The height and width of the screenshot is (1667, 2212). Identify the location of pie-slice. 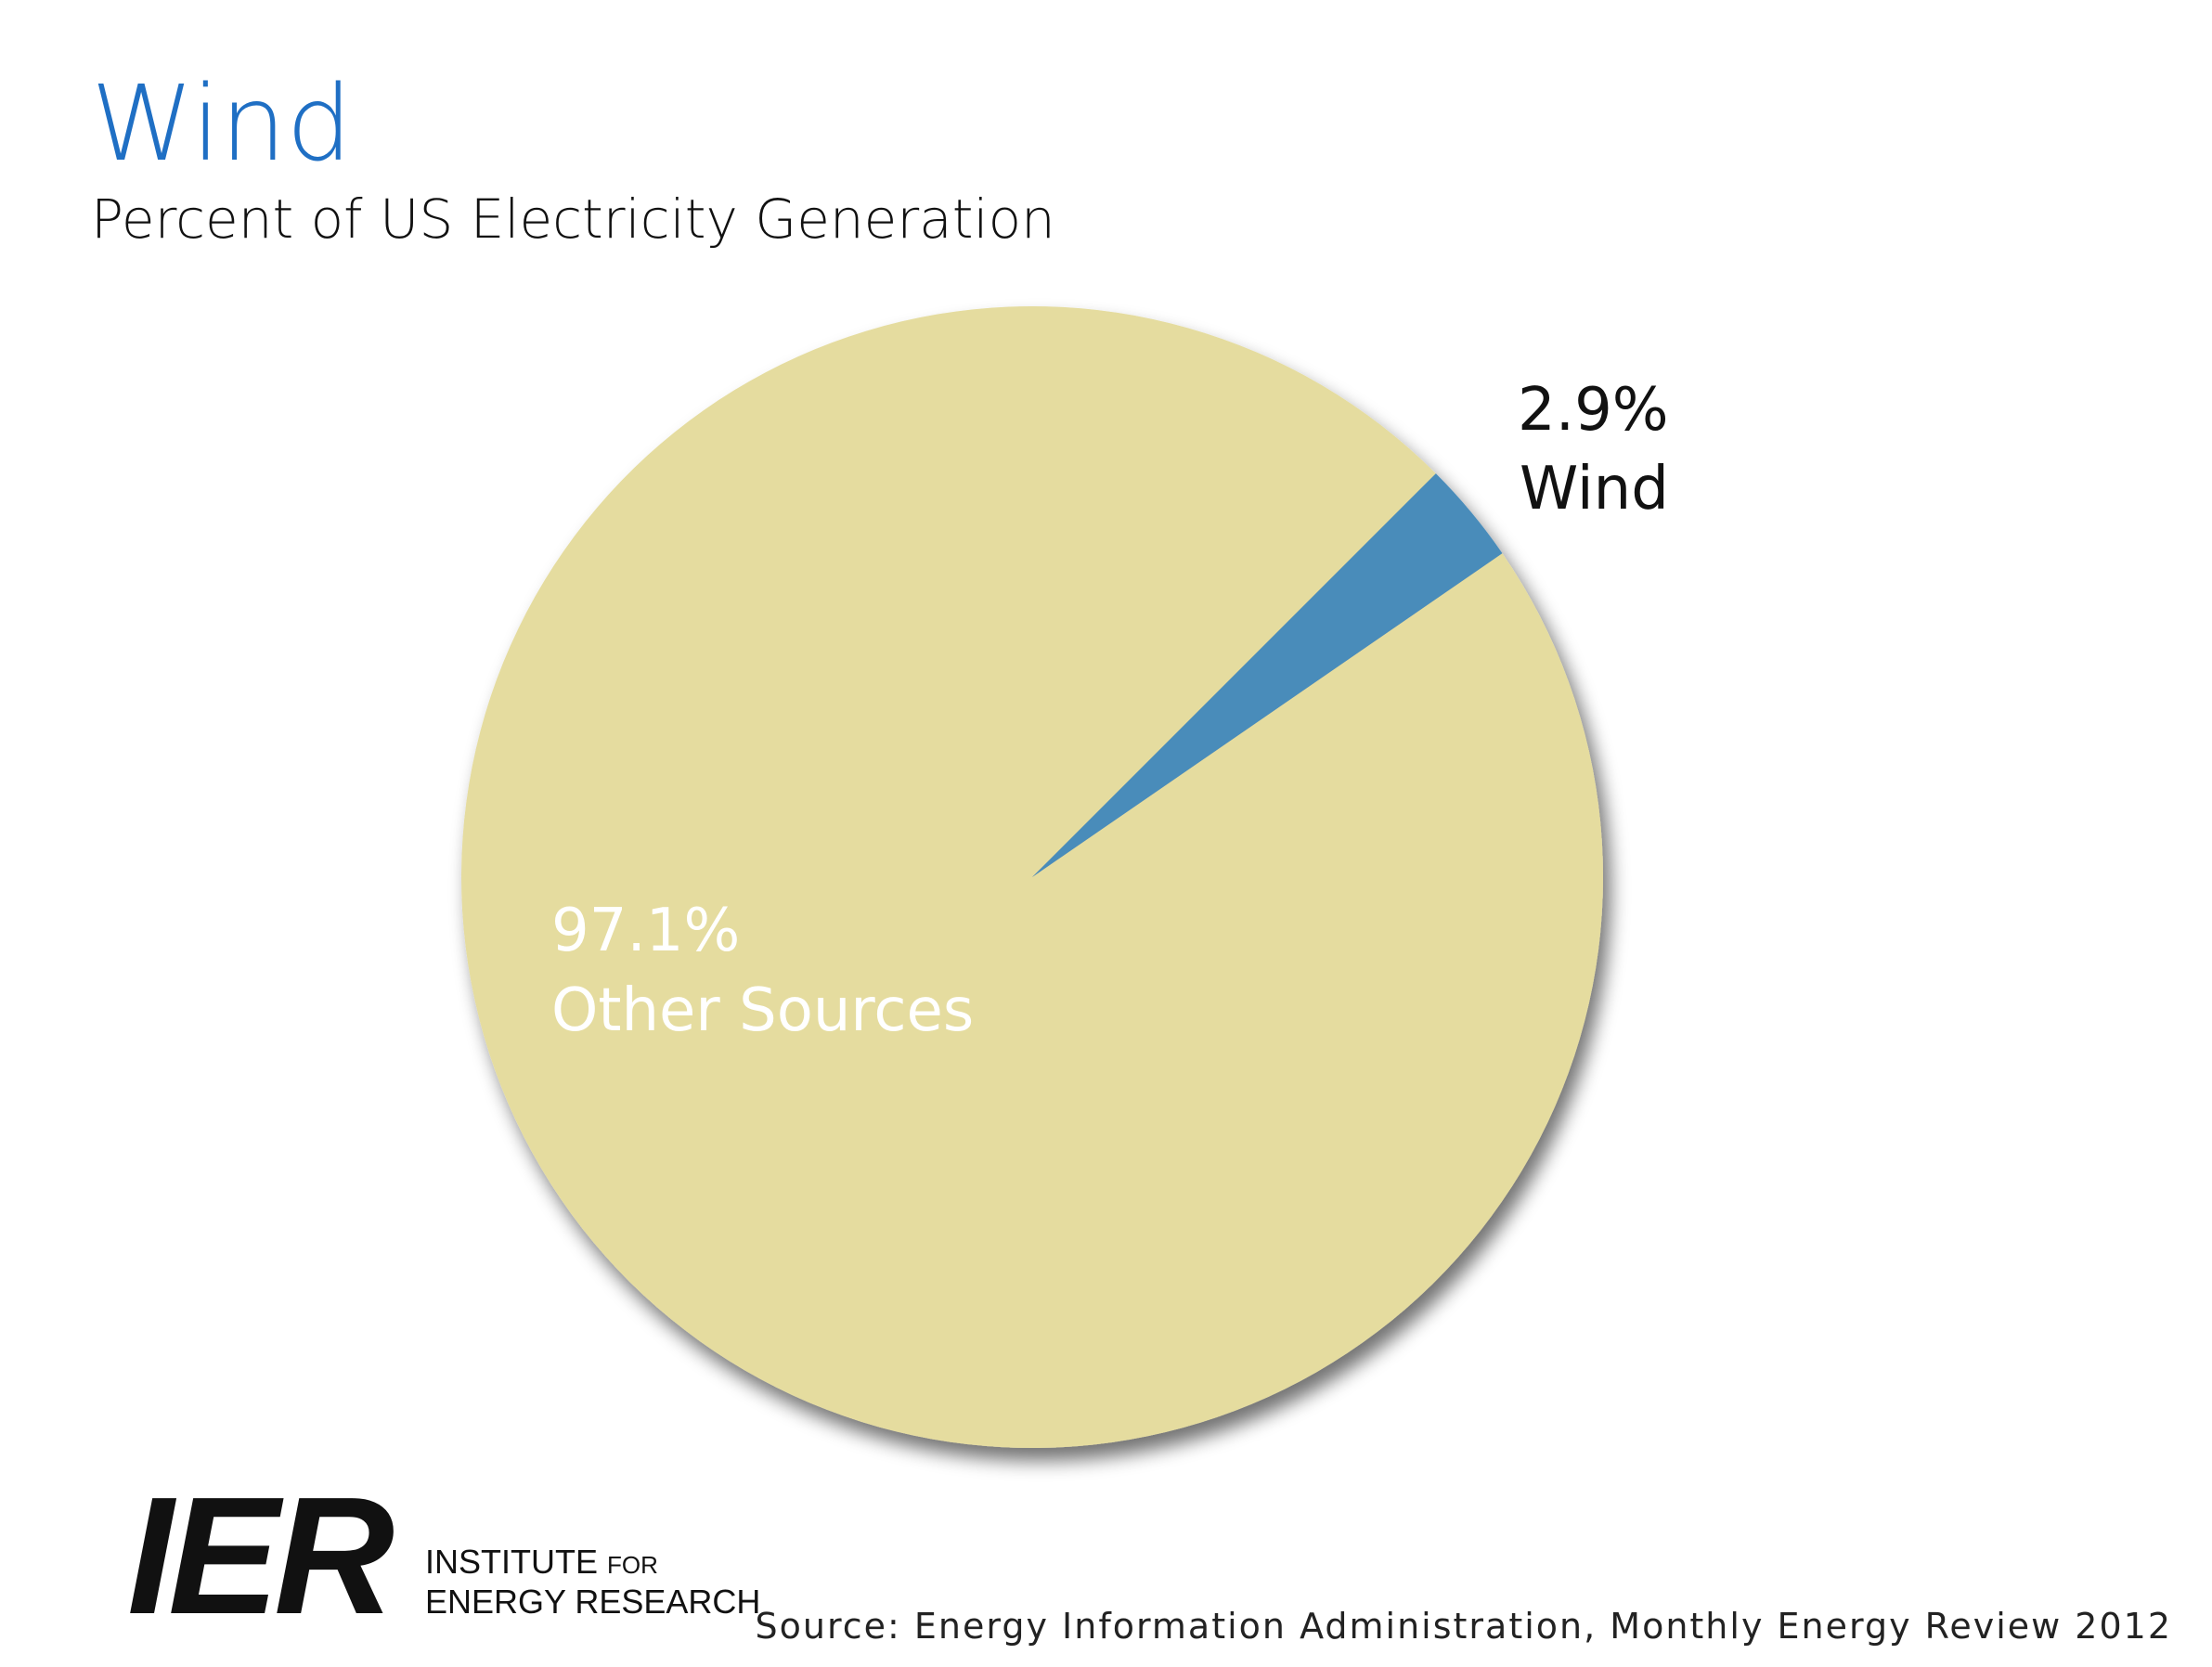
(1267, 675).